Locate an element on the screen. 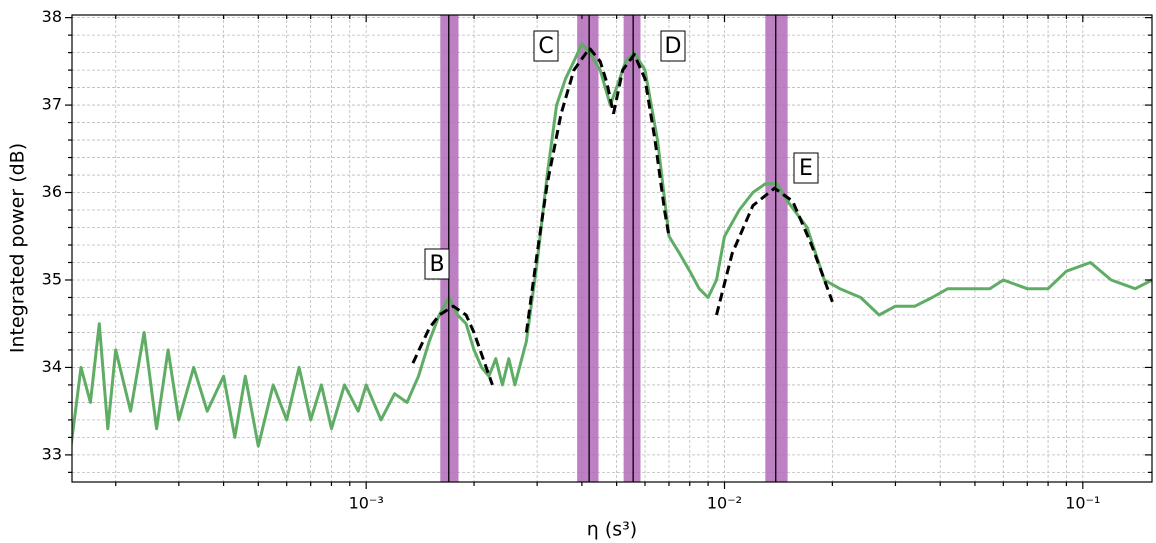 This screenshot has height=543, width=1156. peak-label: D is located at coordinates (673, 46).